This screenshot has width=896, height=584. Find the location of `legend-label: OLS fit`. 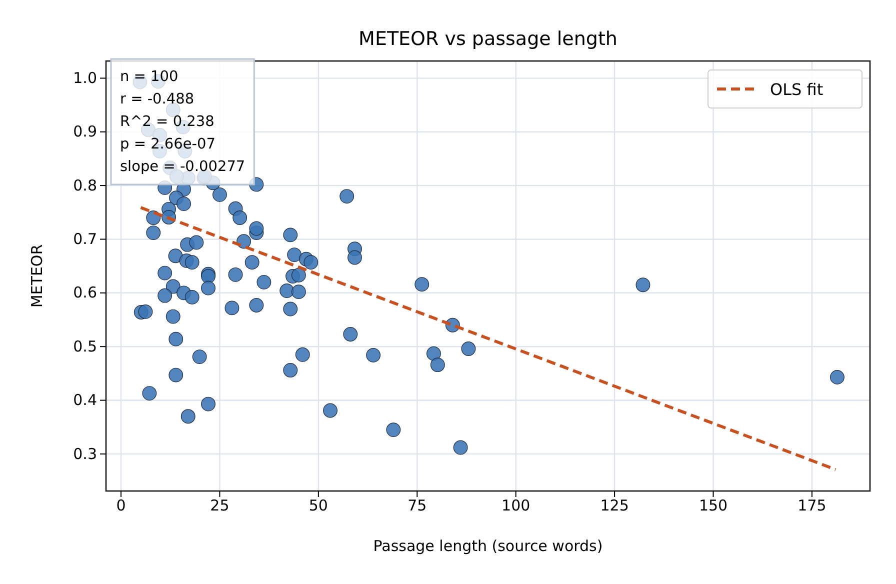

legend-label: OLS fit is located at coordinates (797, 89).